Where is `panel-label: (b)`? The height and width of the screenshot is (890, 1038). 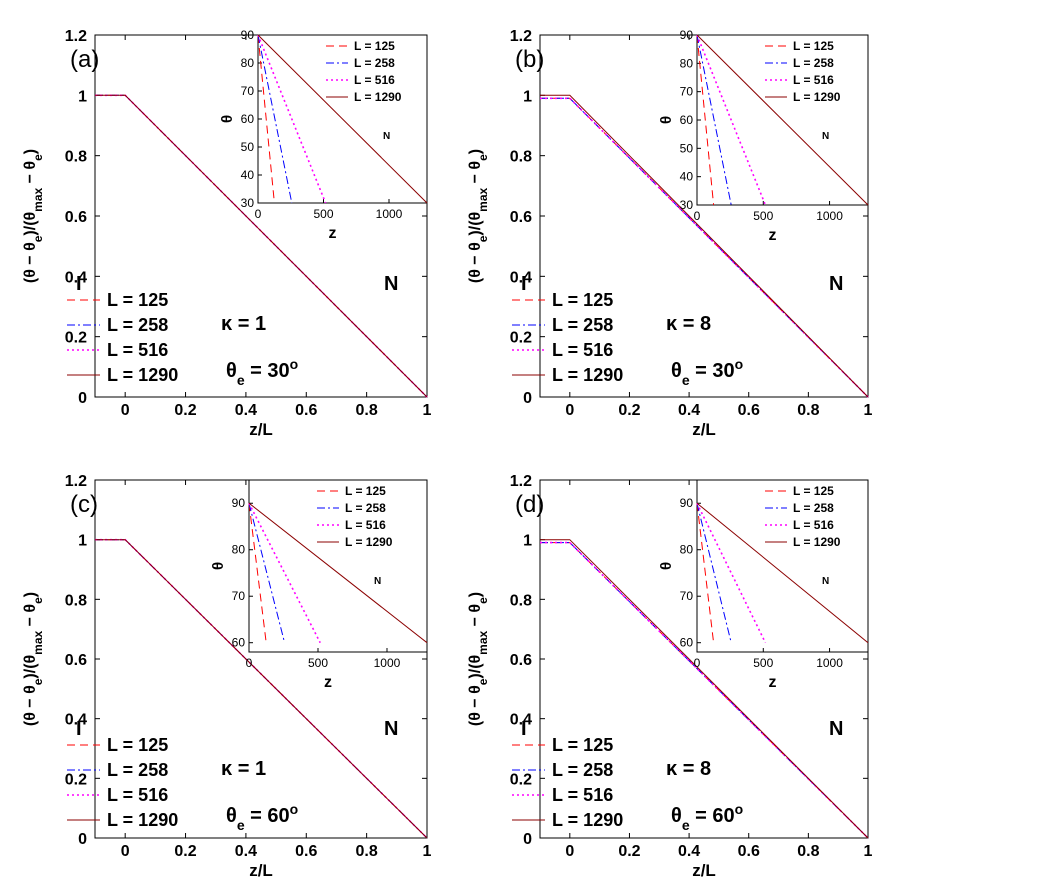 panel-label: (b) is located at coordinates (529, 59).